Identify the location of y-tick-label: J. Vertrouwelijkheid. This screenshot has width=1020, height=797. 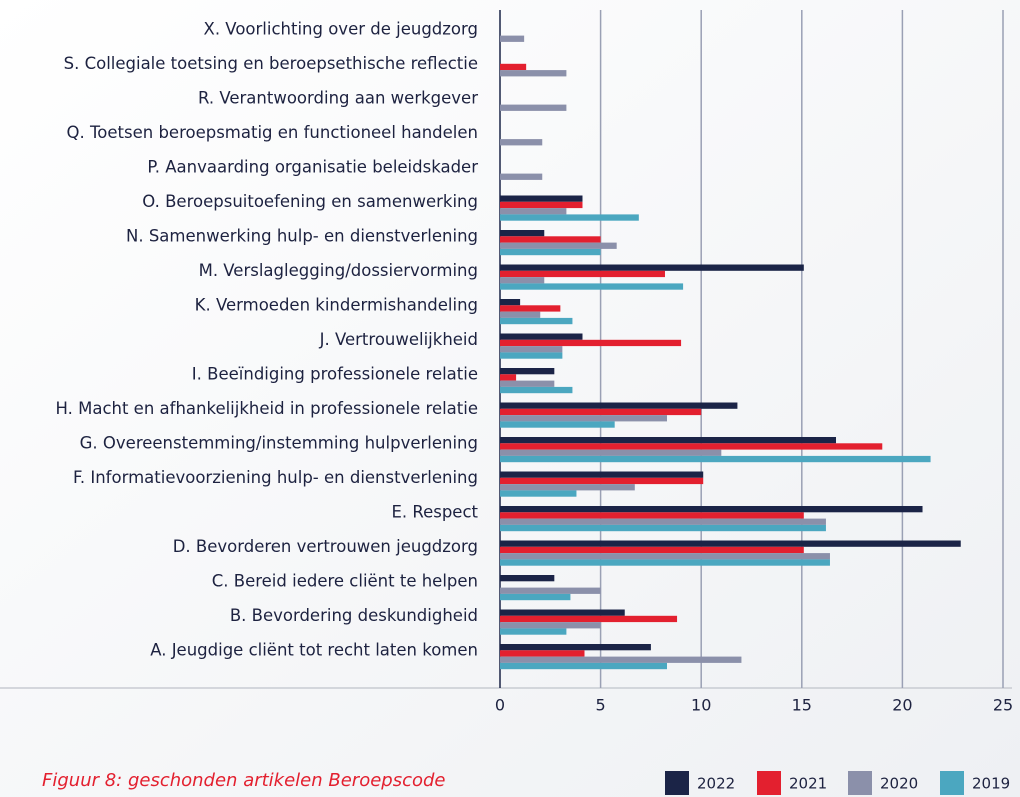
(398, 339).